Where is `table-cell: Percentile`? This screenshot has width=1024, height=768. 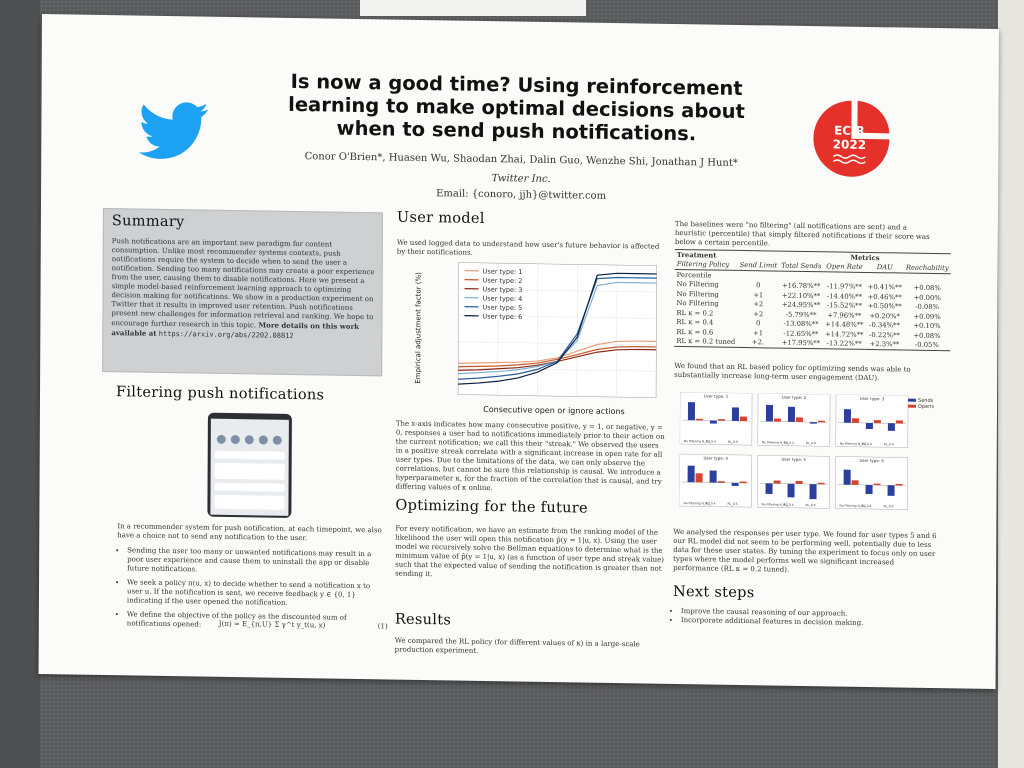
table-cell: Percentile is located at coordinates (694, 275).